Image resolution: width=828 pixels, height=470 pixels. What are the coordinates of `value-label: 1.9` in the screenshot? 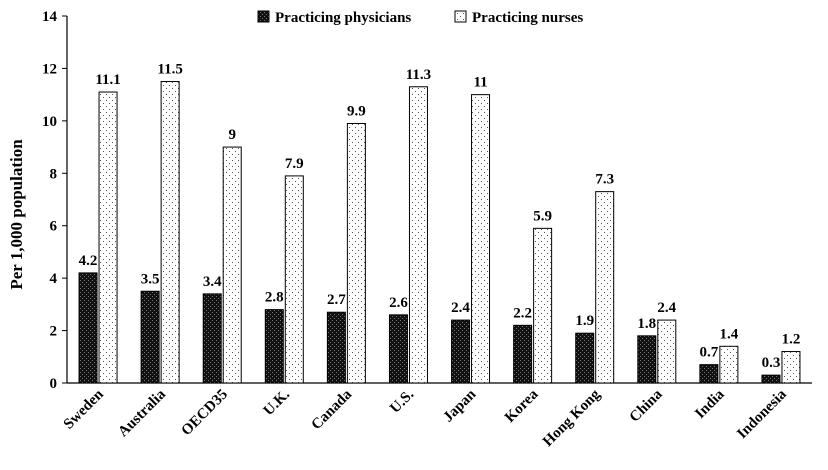 It's located at (584, 321).